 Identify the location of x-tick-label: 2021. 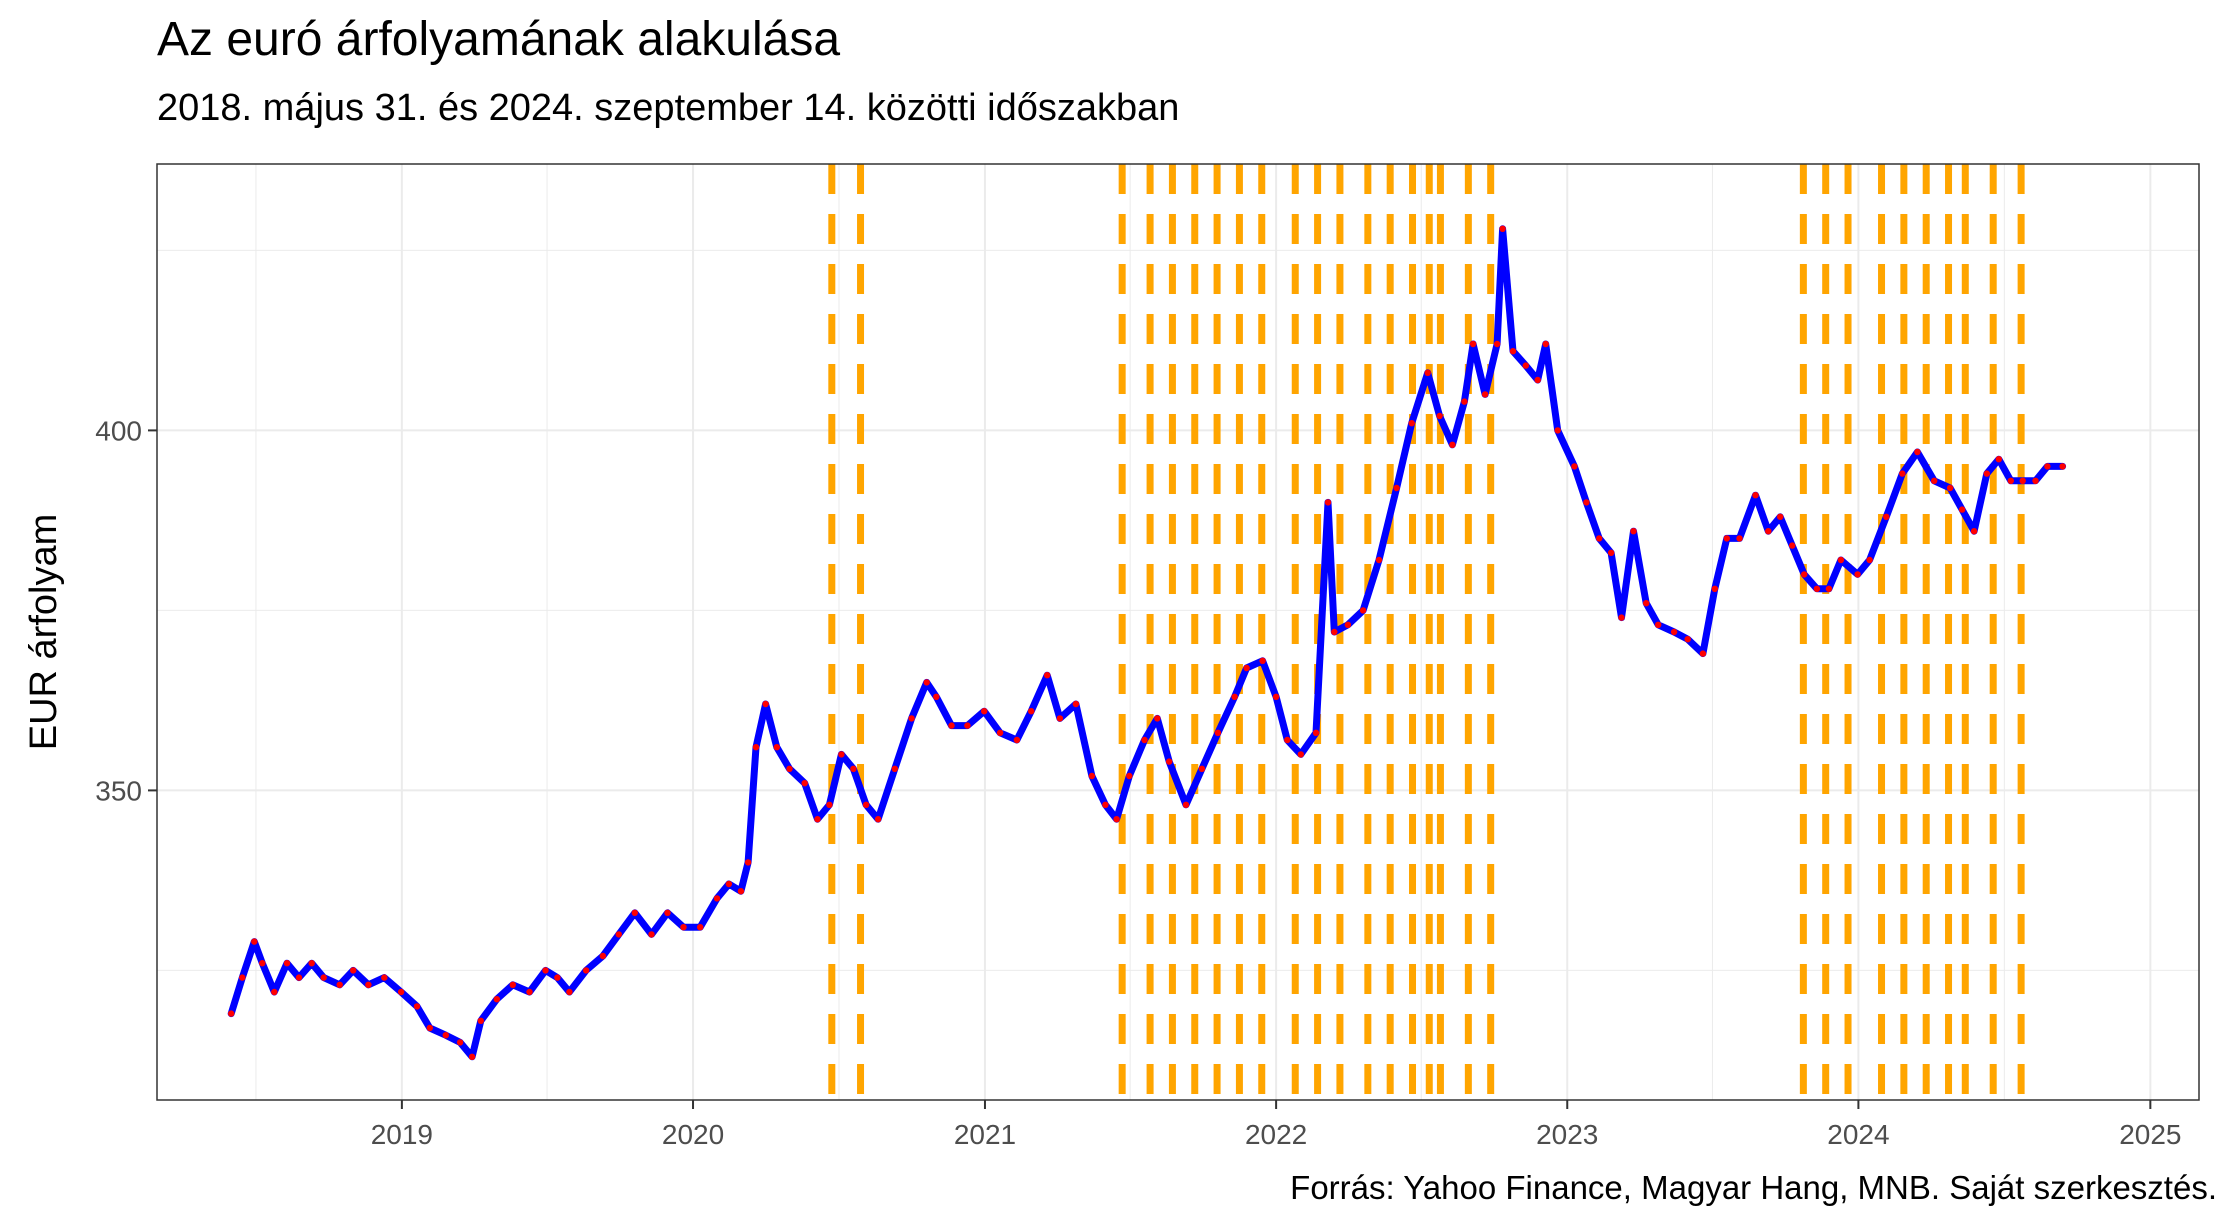
(985, 1134).